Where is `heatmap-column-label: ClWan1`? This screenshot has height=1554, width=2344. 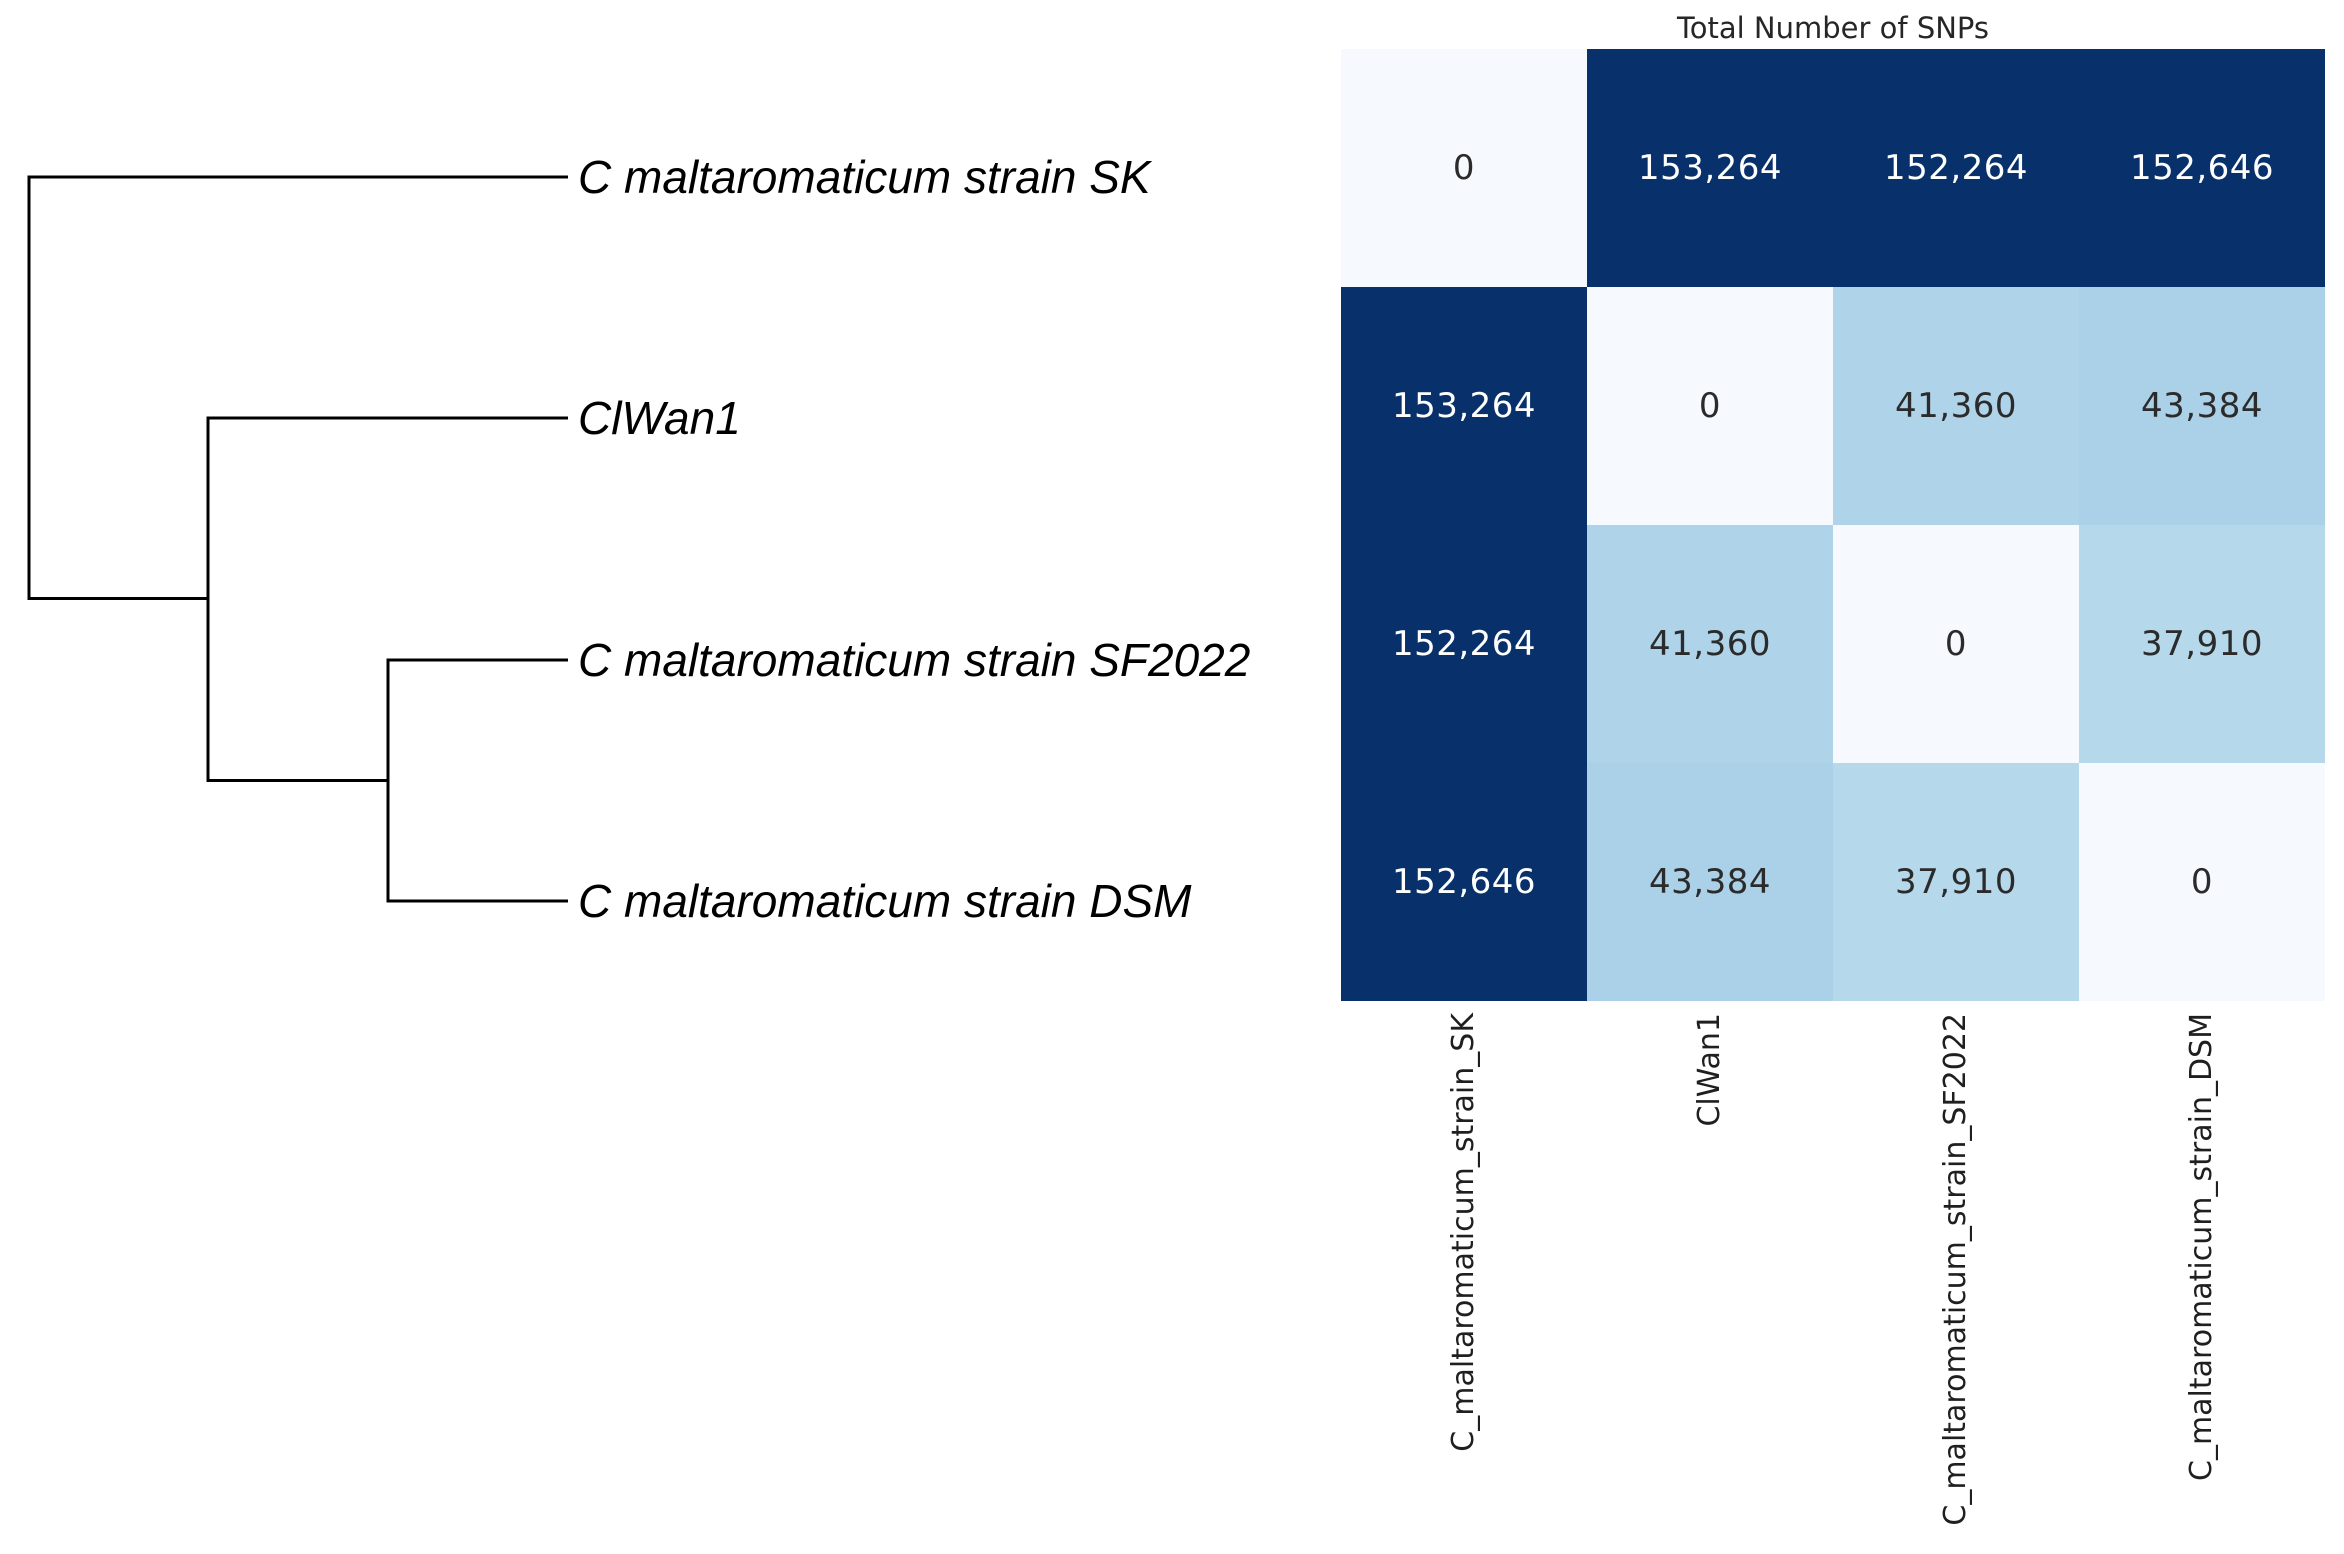 heatmap-column-label: ClWan1 is located at coordinates (1709, 1070).